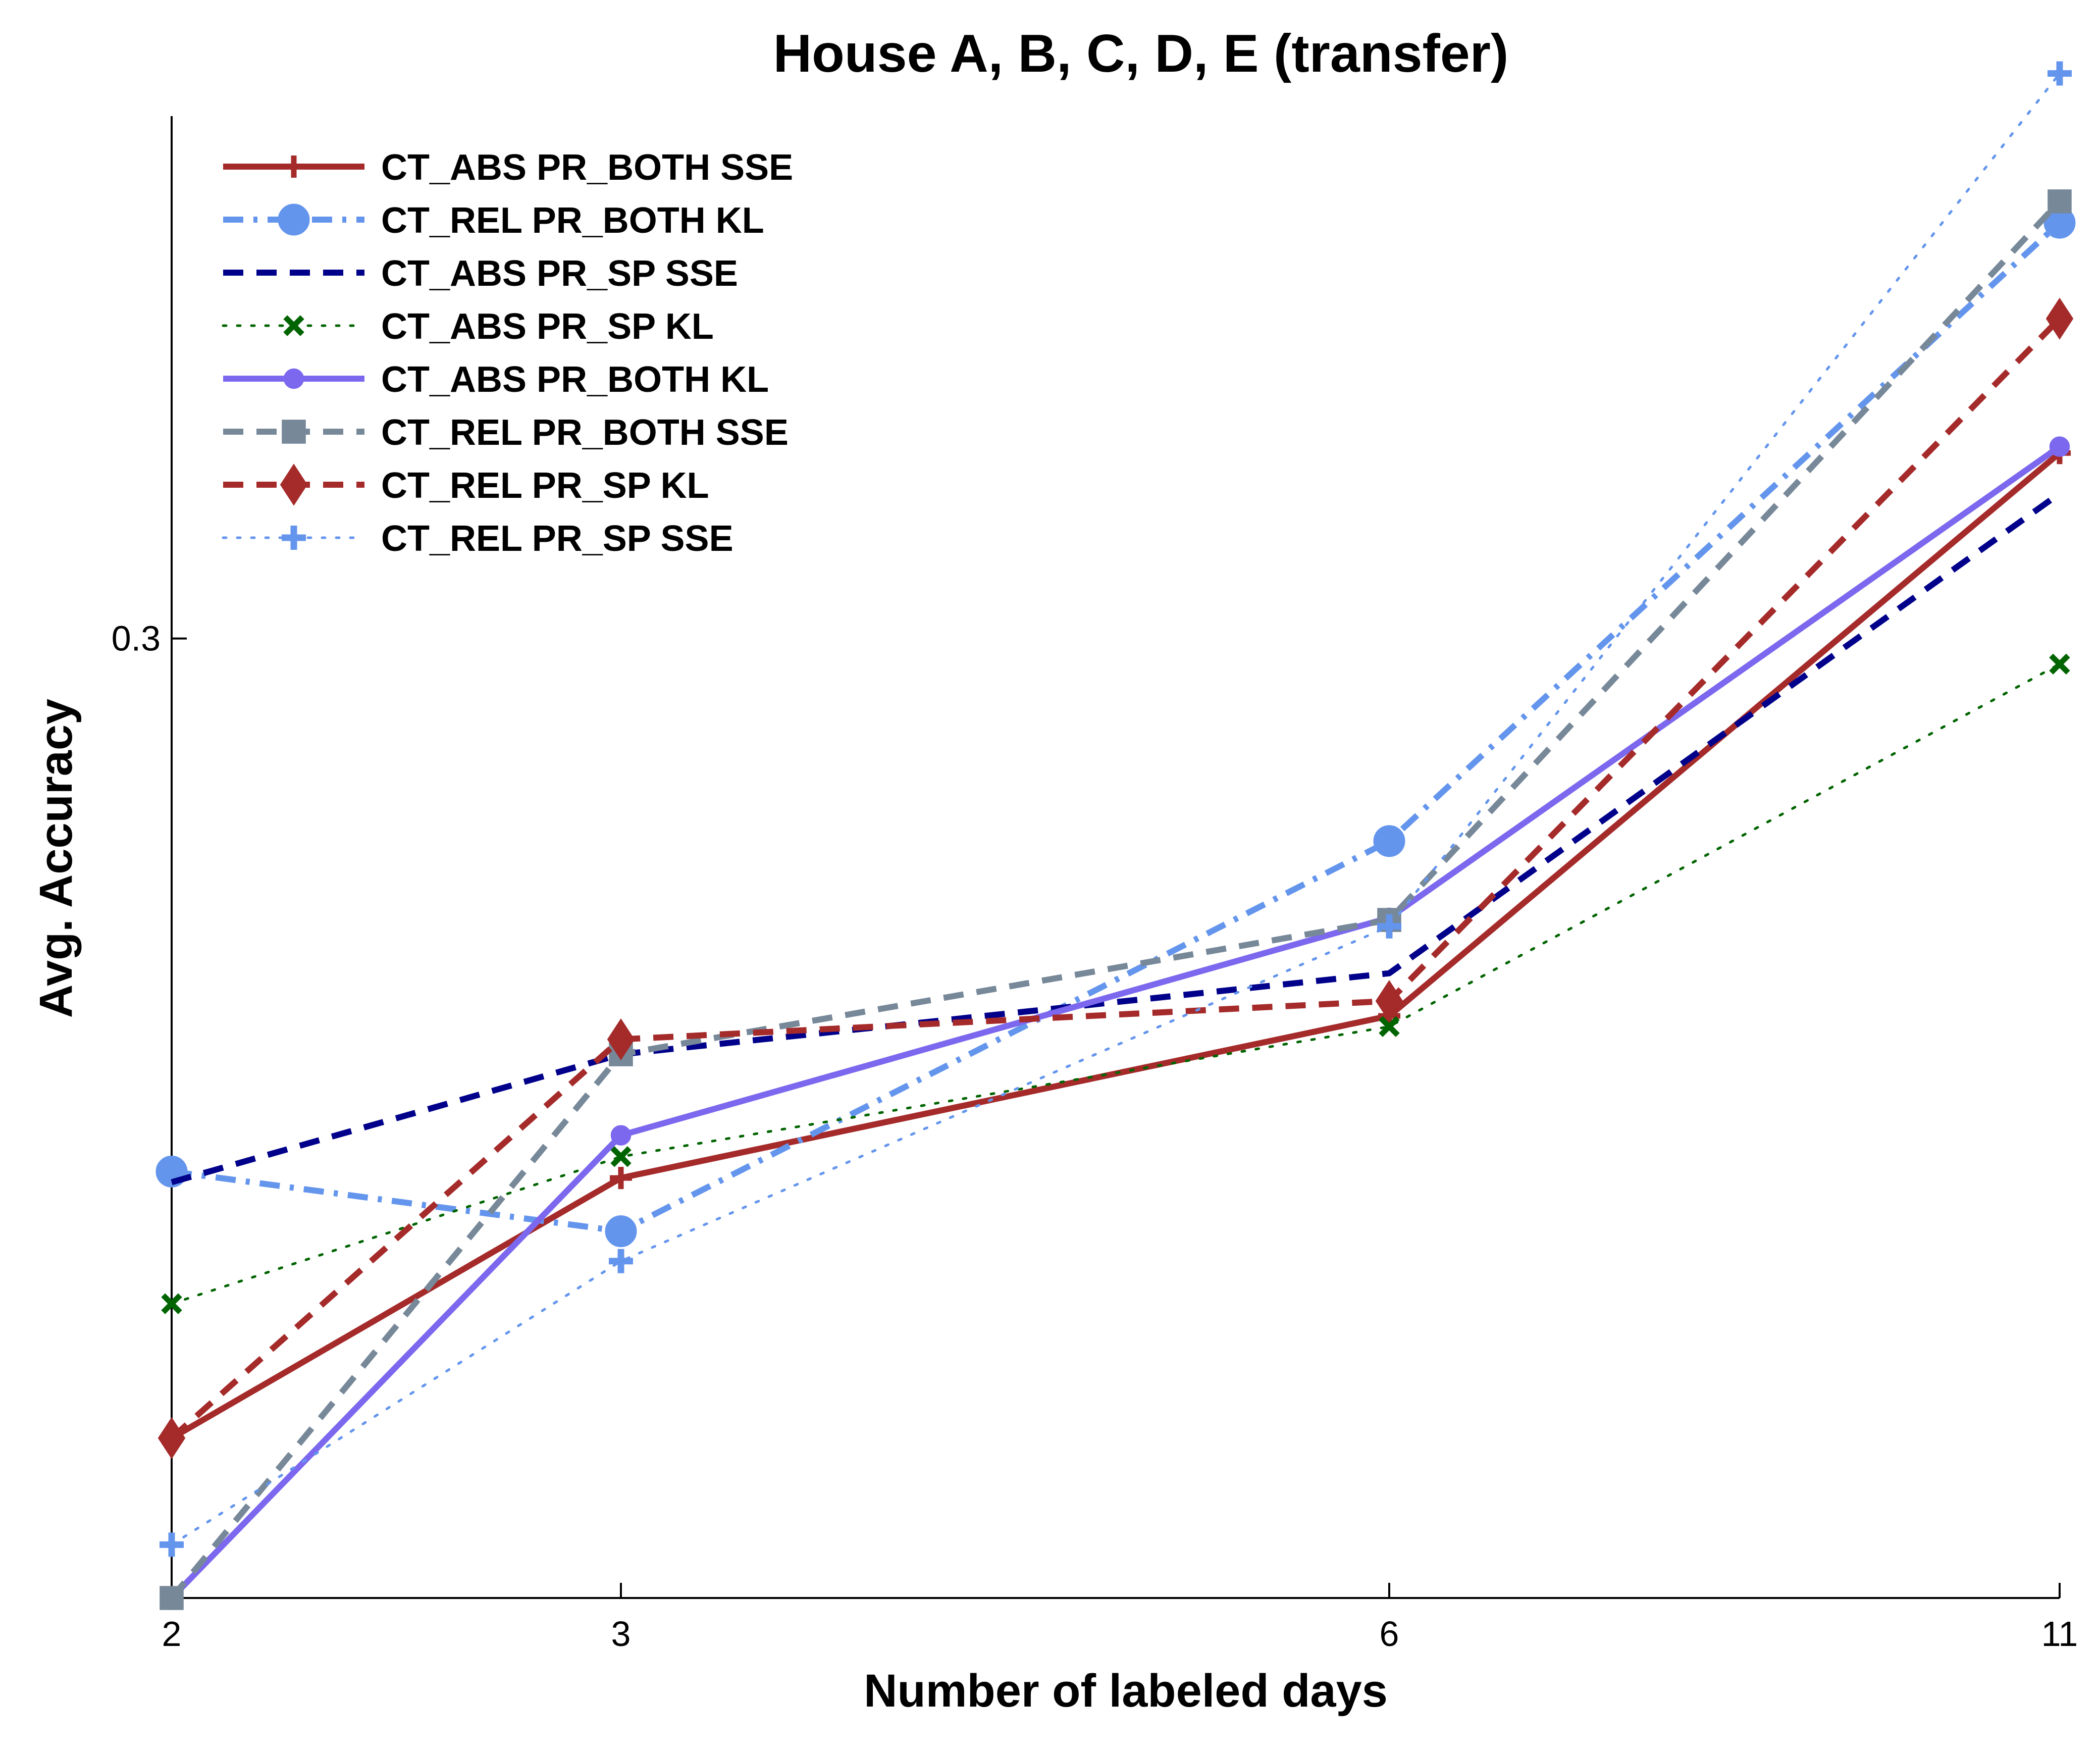 Image resolution: width=2100 pixels, height=1753 pixels. I want to click on legend-label: CT_REL PR_BOTH KL, so click(572, 220).